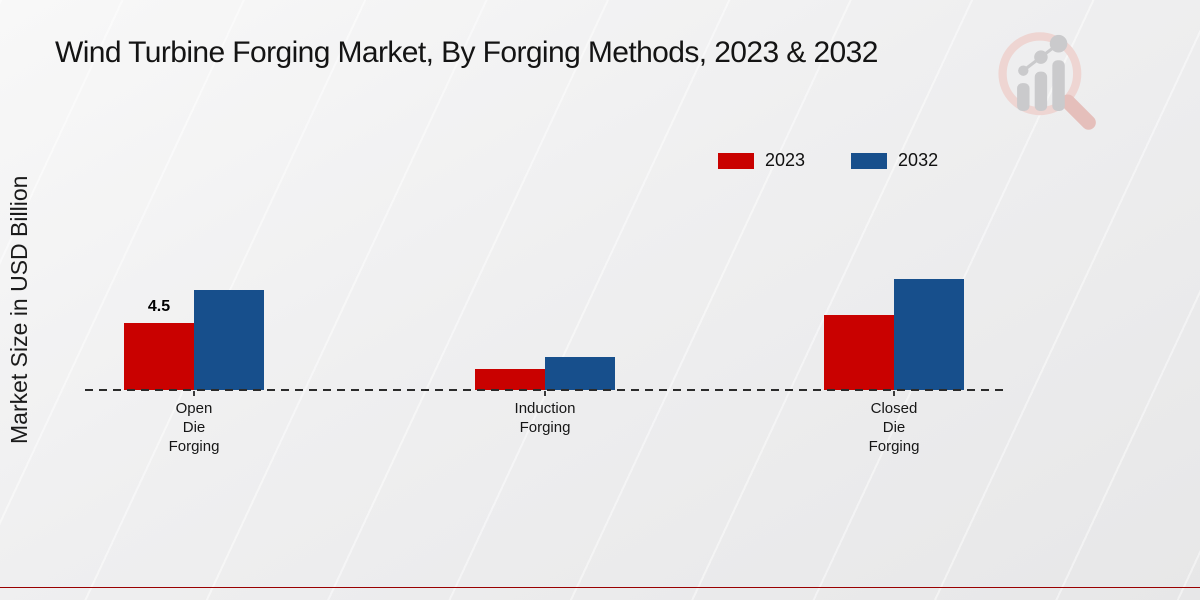  What do you see at coordinates (545, 418) in the screenshot?
I see `category-label-induction-forging: Induction Forging` at bounding box center [545, 418].